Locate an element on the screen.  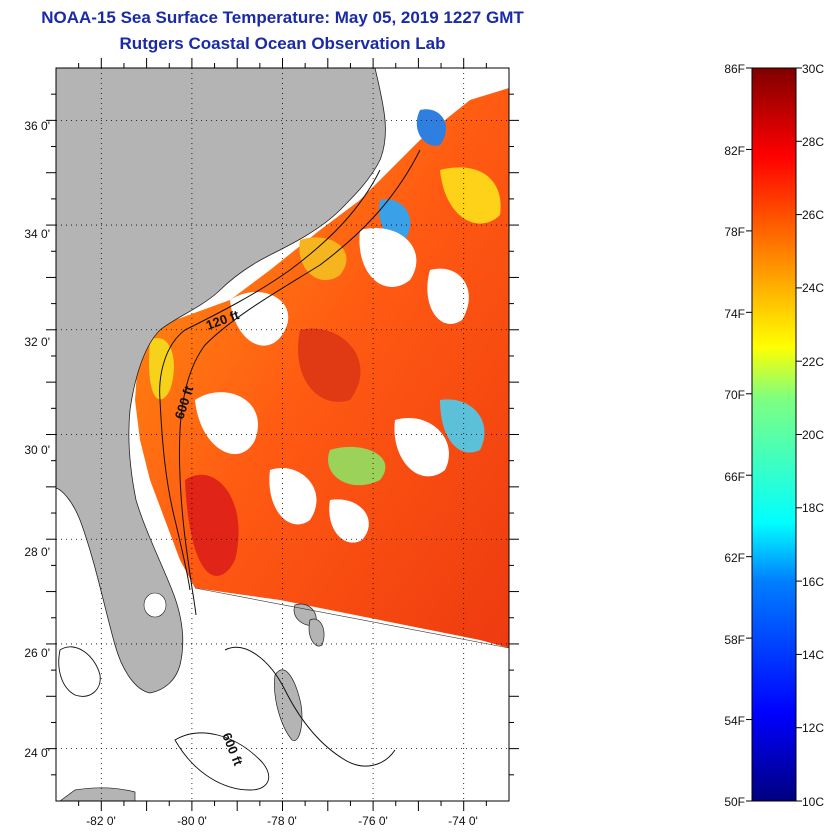
cb-c-label: 28C is located at coordinates (813, 142).